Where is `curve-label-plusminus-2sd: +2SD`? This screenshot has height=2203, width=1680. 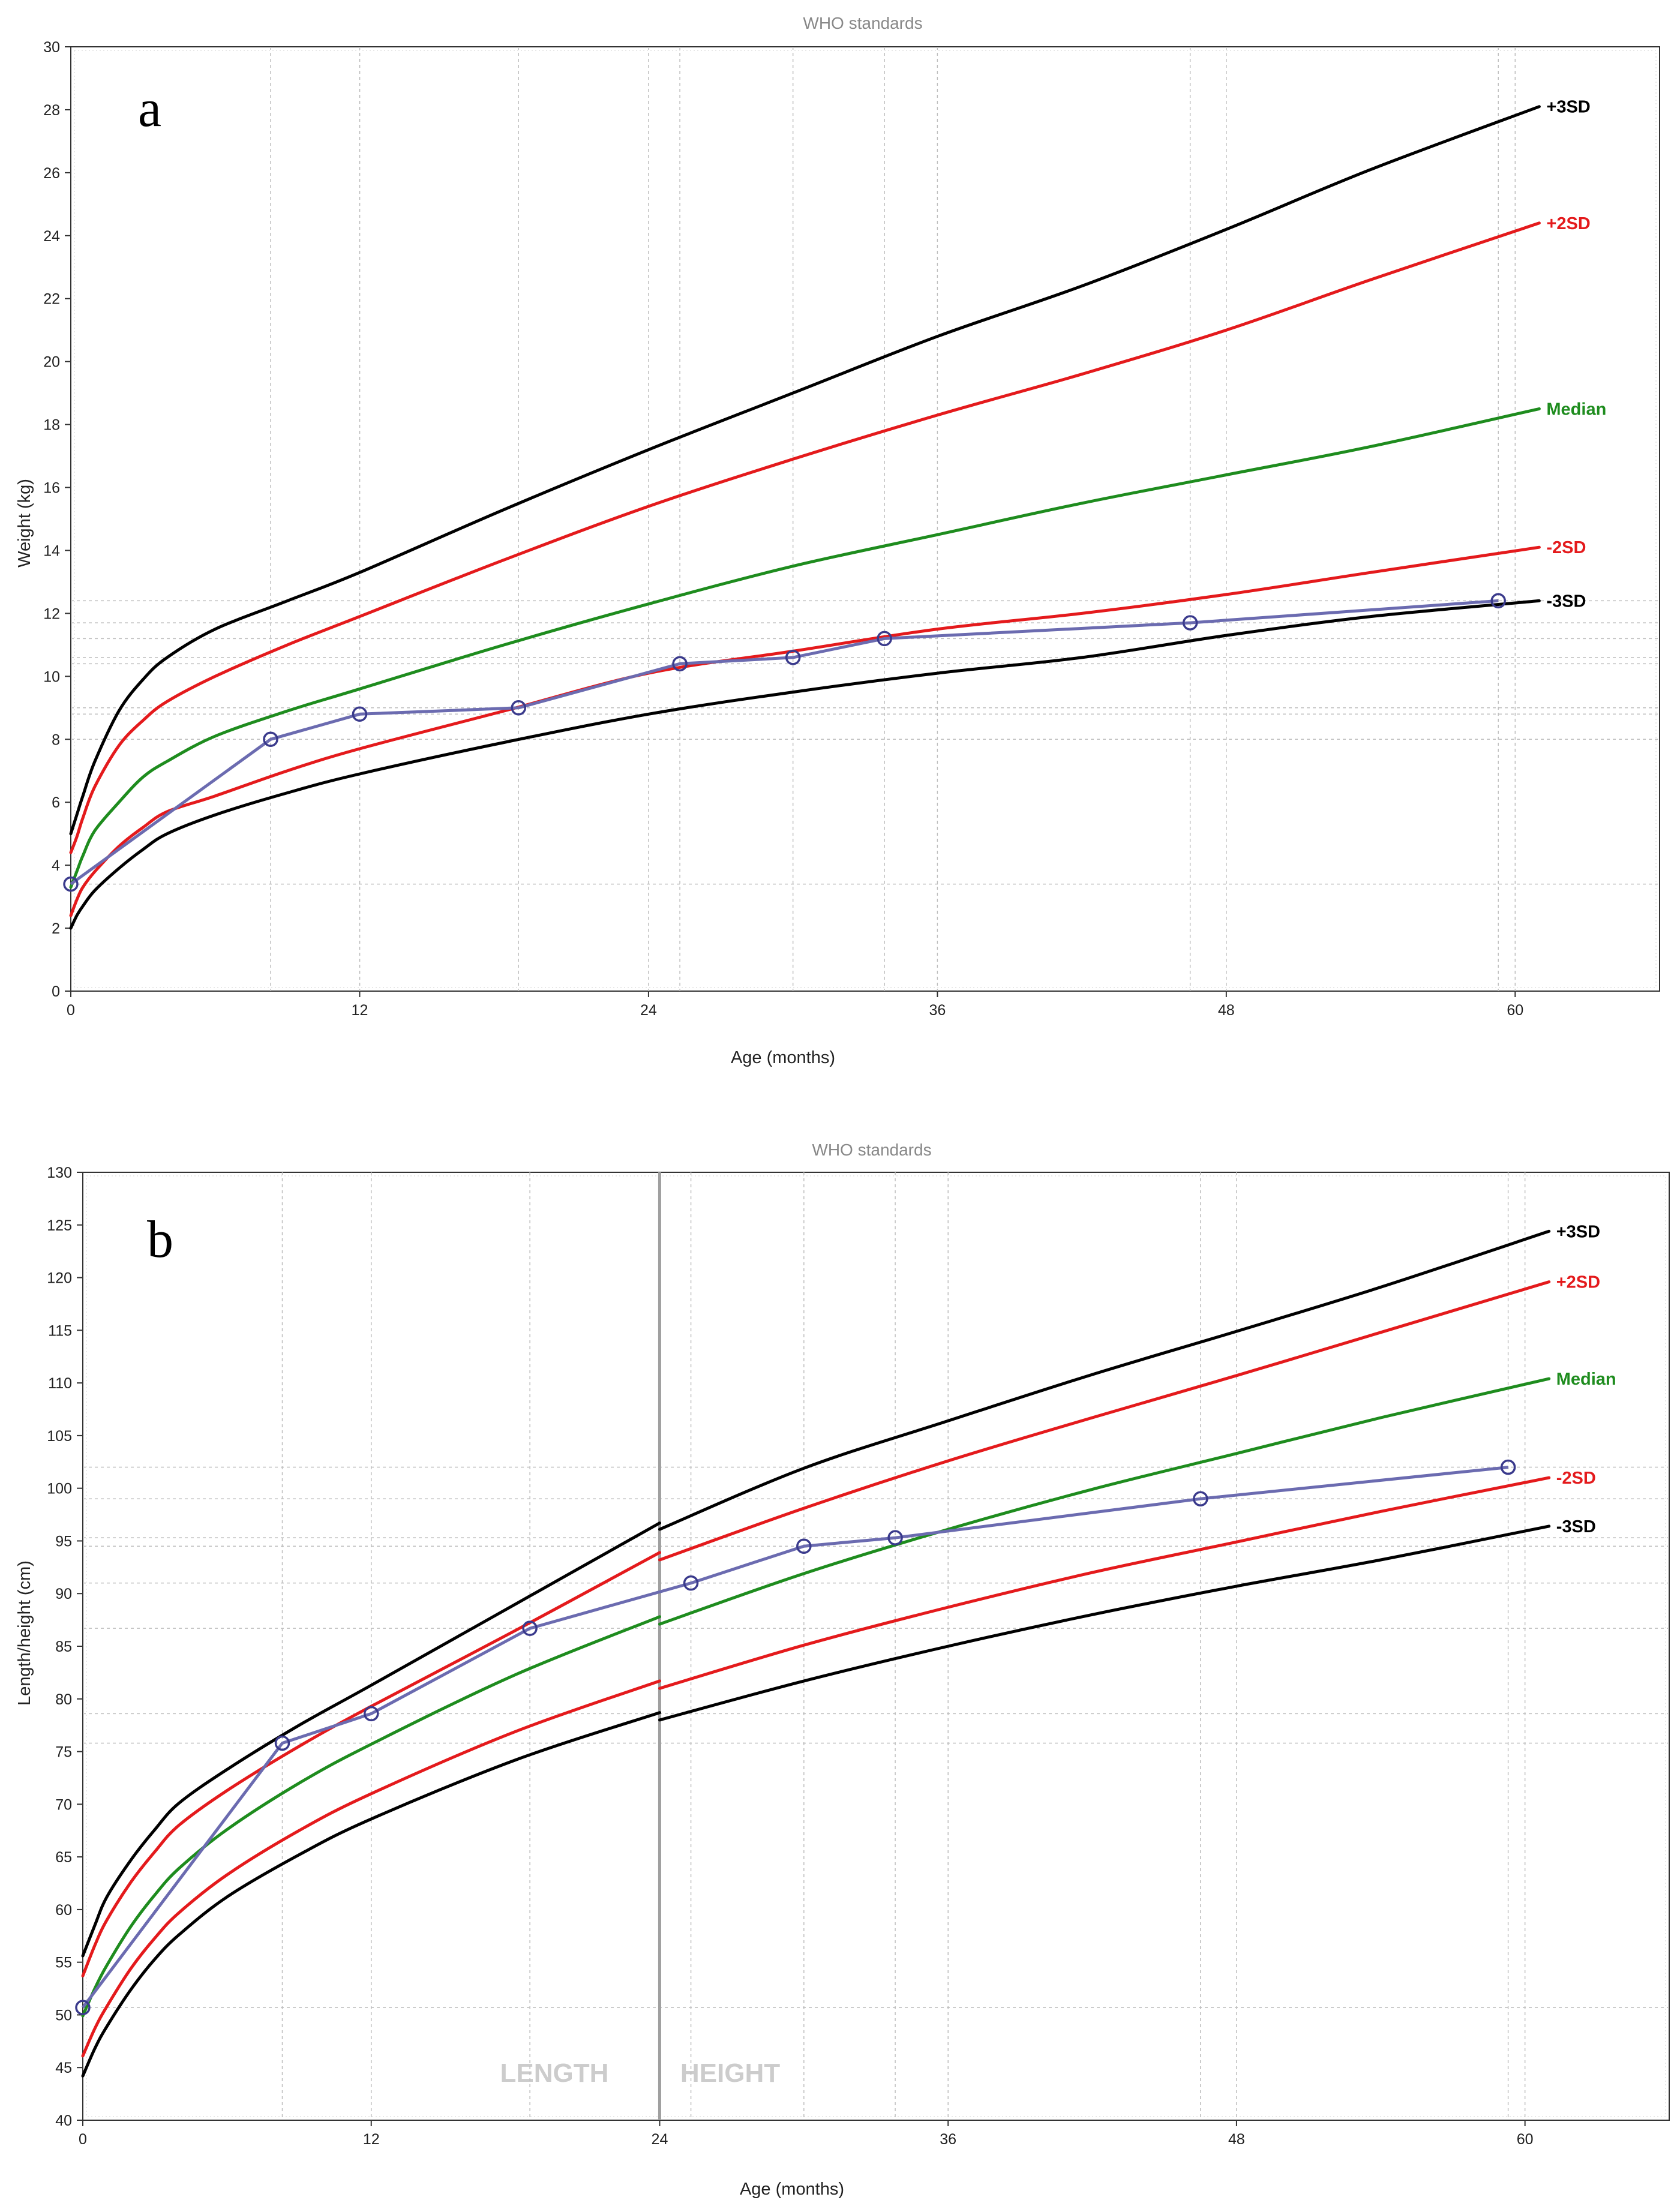
curve-label-plusminus-2sd: +2SD is located at coordinates (1578, 1283).